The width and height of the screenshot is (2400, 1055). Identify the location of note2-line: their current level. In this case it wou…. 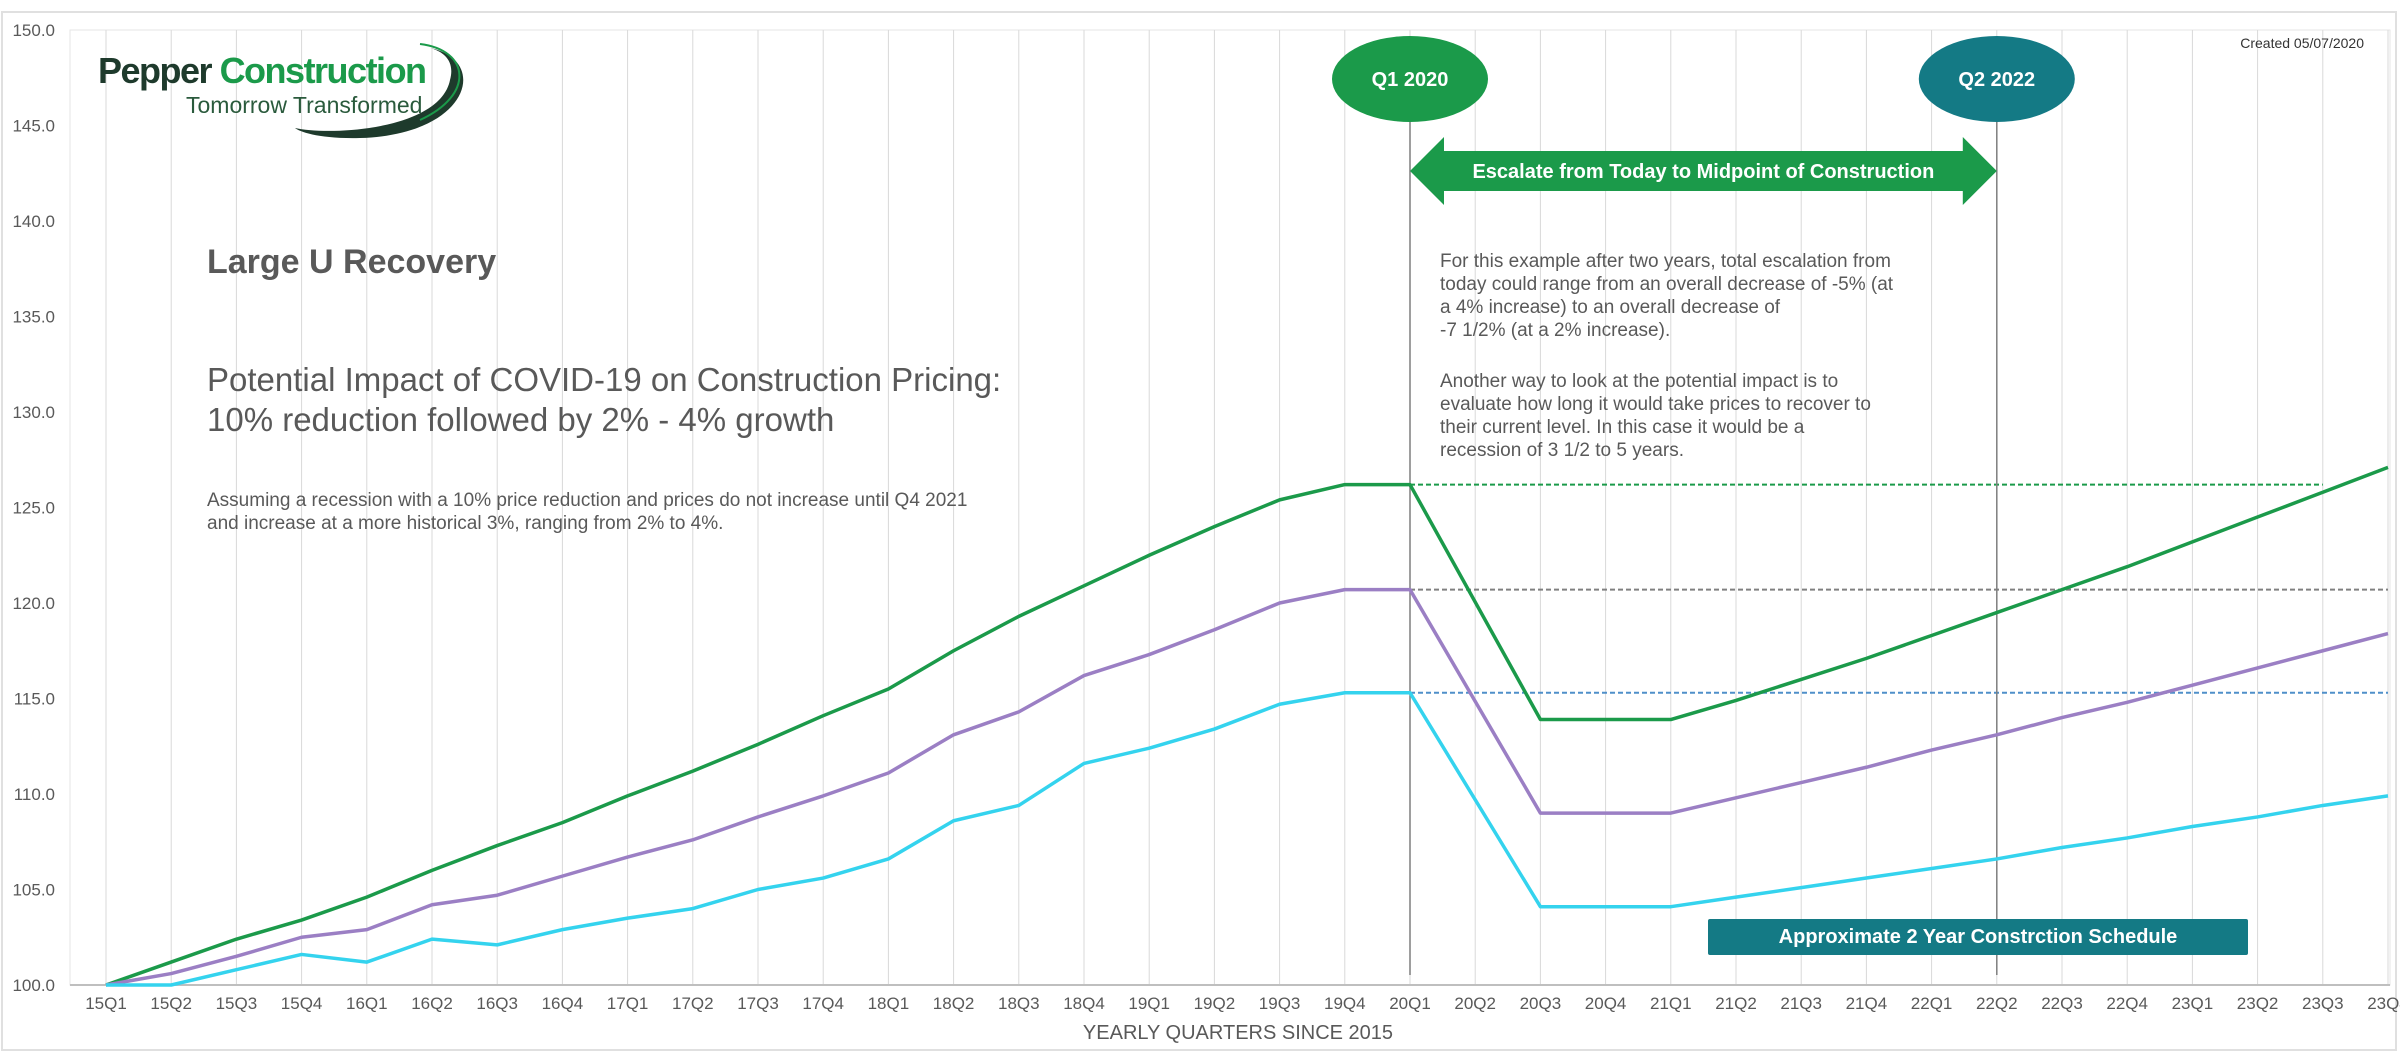
(1622, 427).